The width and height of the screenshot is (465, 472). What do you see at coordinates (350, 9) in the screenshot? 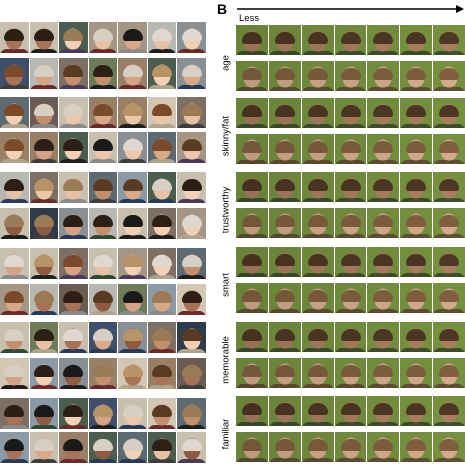
I see `direction-arrow-icon` at bounding box center [350, 9].